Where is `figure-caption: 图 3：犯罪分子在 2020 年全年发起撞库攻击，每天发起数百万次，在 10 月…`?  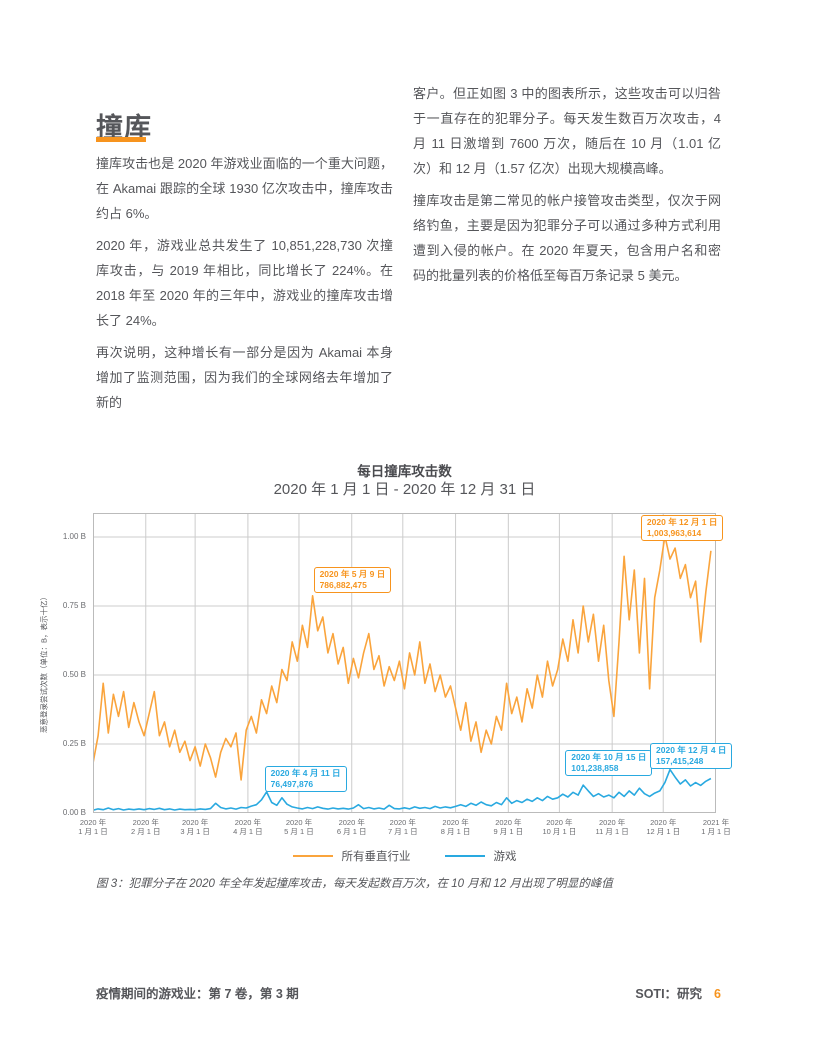
figure-caption: 图 3：犯罪分子在 2020 年全年发起撞库攻击，每天发起数百万次，在 10 月… is located at coordinates (354, 884).